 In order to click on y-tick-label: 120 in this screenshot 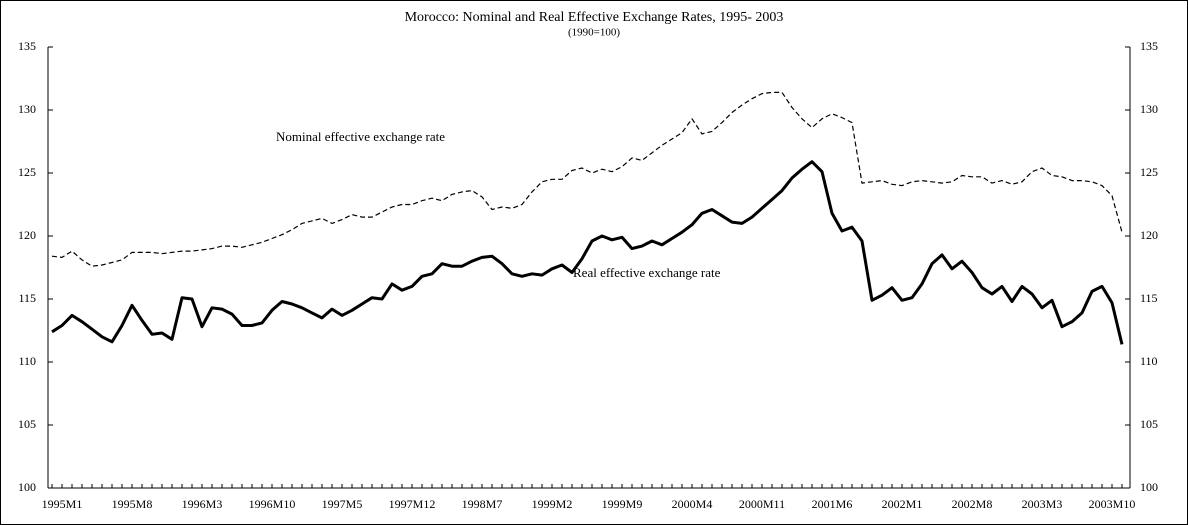, I will do `click(27, 235)`.